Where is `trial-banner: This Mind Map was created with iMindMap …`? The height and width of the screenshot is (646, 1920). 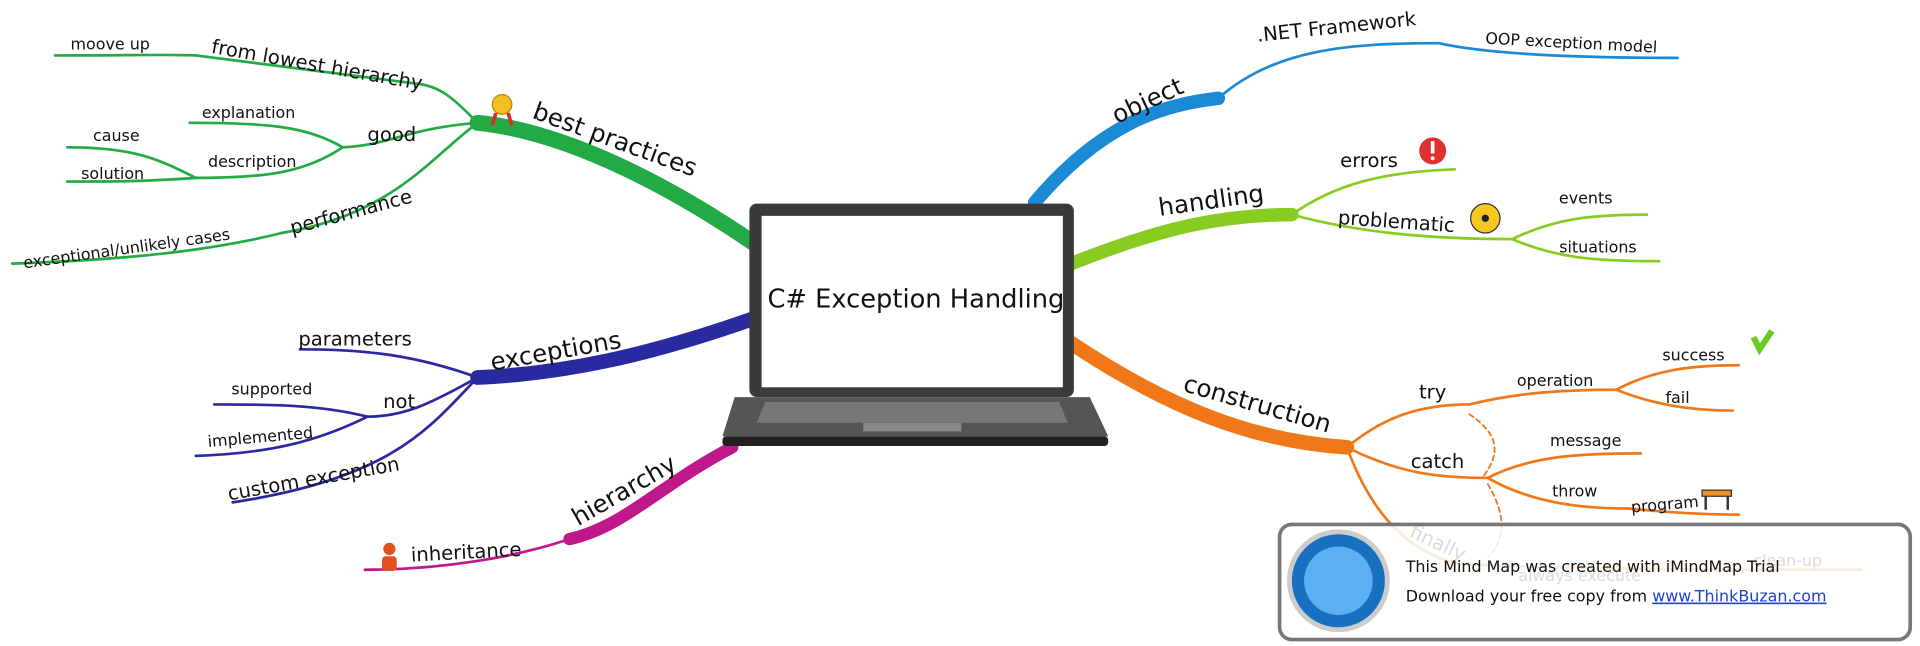
trial-banner: This Mind Map was created with iMindMap … is located at coordinates (1595, 582).